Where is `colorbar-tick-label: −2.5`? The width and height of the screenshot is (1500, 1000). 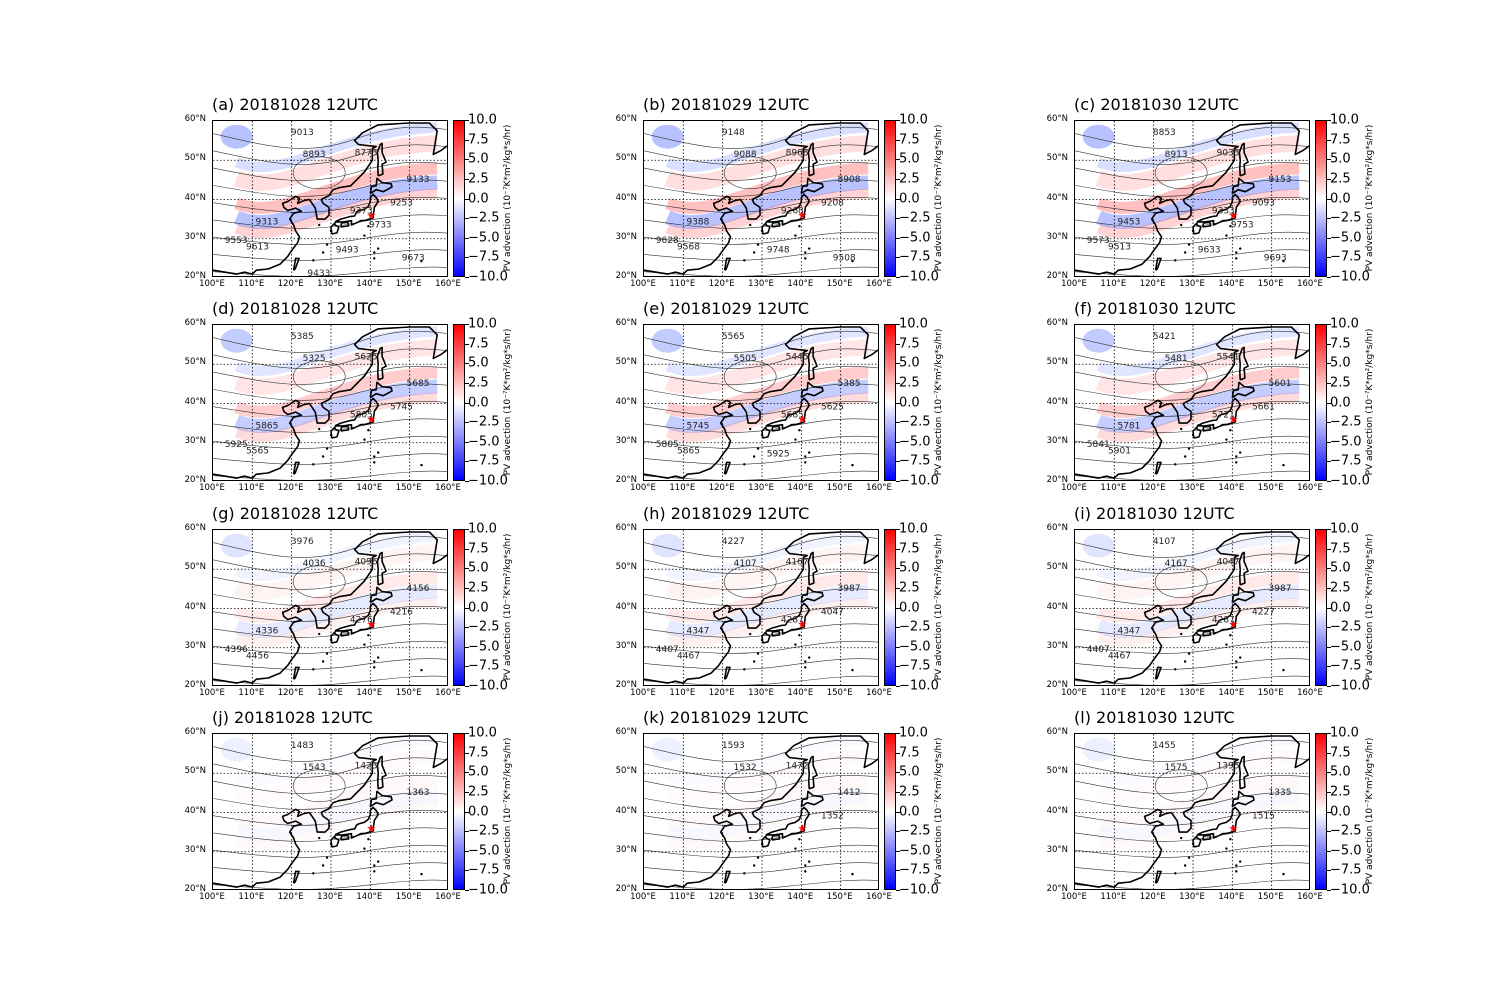
colorbar-tick-label: −2.5 is located at coordinates (484, 831).